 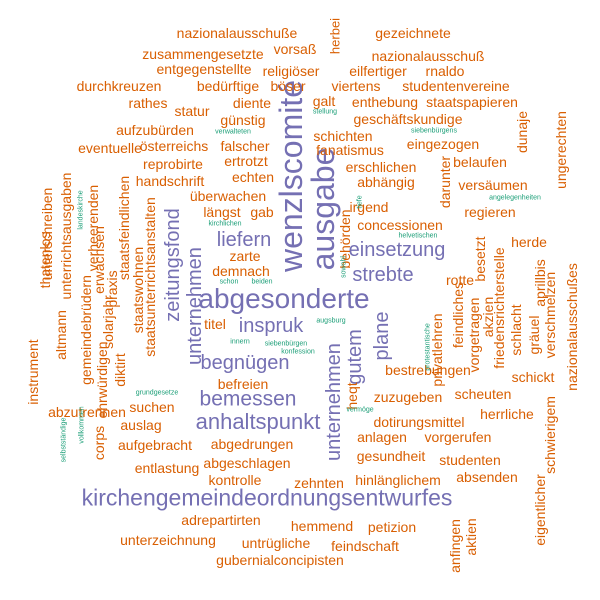 I want to click on w-petizion: petizion, so click(x=392, y=527).